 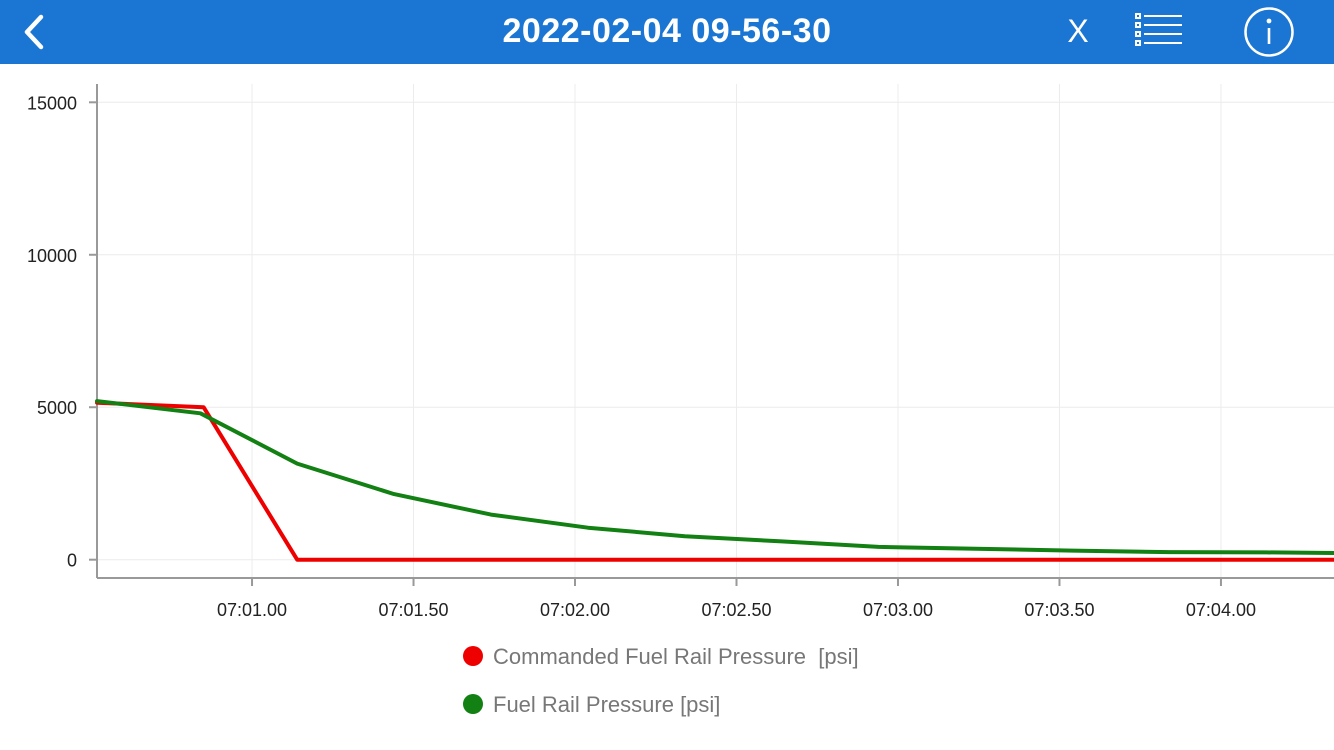 What do you see at coordinates (57, 408) in the screenshot?
I see `y-tick-label: 5000` at bounding box center [57, 408].